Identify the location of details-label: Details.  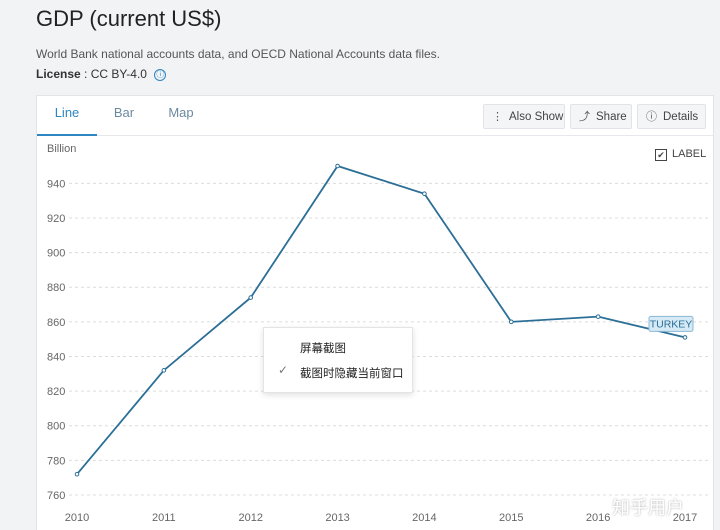
(681, 117).